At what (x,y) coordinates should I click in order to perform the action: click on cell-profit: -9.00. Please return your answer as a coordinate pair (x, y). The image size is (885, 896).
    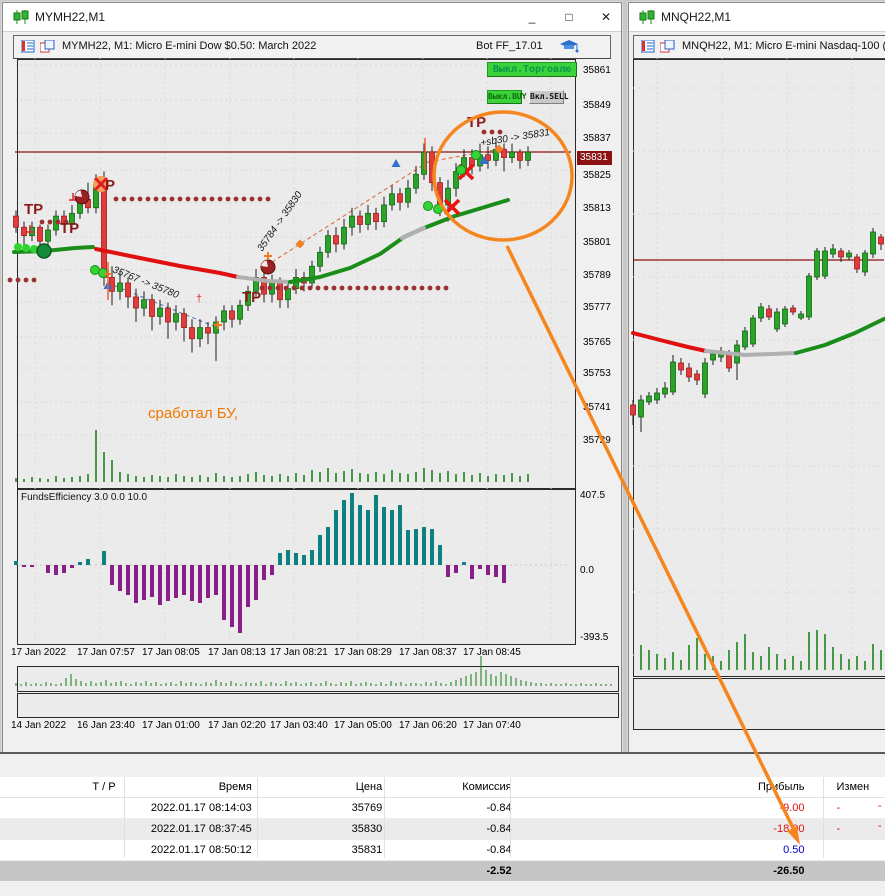
    Looking at the image, I should click on (664, 808).